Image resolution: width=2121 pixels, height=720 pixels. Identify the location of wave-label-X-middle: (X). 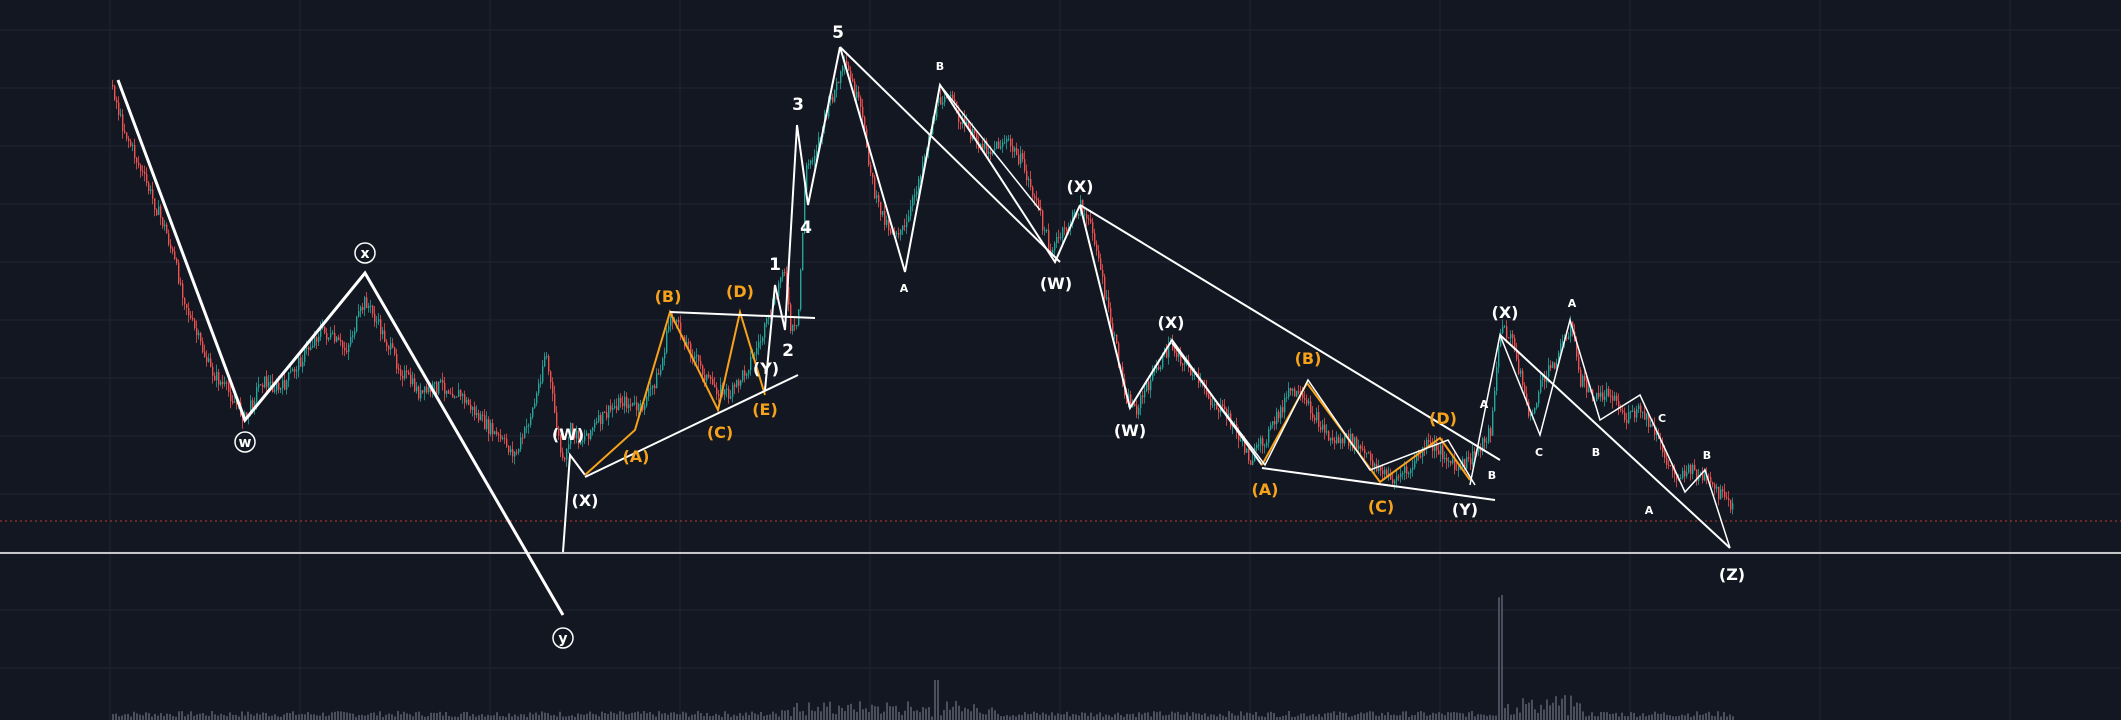
(1080, 186).